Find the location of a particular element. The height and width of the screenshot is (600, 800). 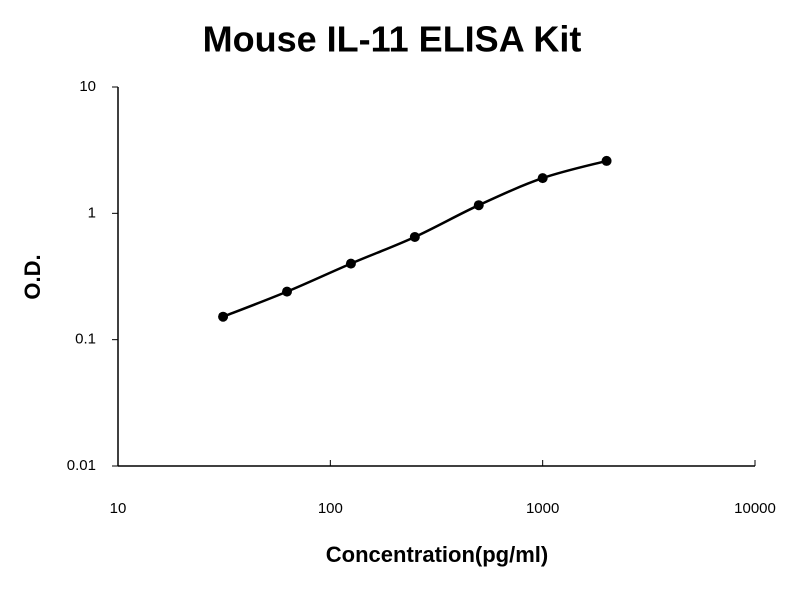

x-tick-label: 100 is located at coordinates (330, 508).